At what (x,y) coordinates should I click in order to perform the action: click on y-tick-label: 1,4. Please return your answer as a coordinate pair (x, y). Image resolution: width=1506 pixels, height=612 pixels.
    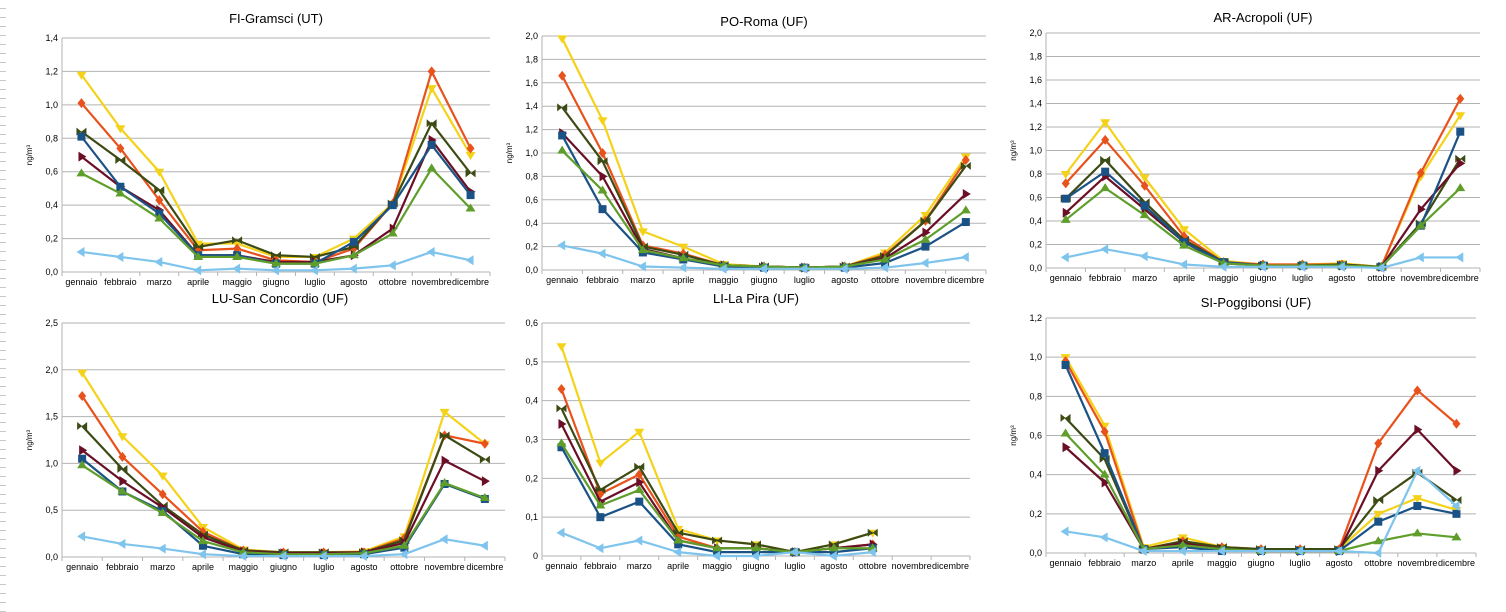
    Looking at the image, I should click on (51, 38).